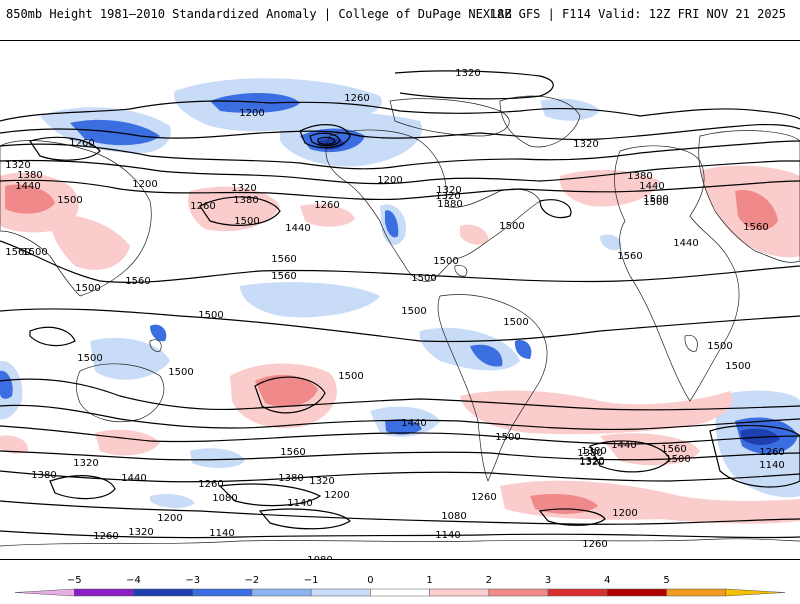 The image size is (800, 604). Describe the element at coordinates (400, 592) in the screenshot. I see `colorbar-swatches` at that location.